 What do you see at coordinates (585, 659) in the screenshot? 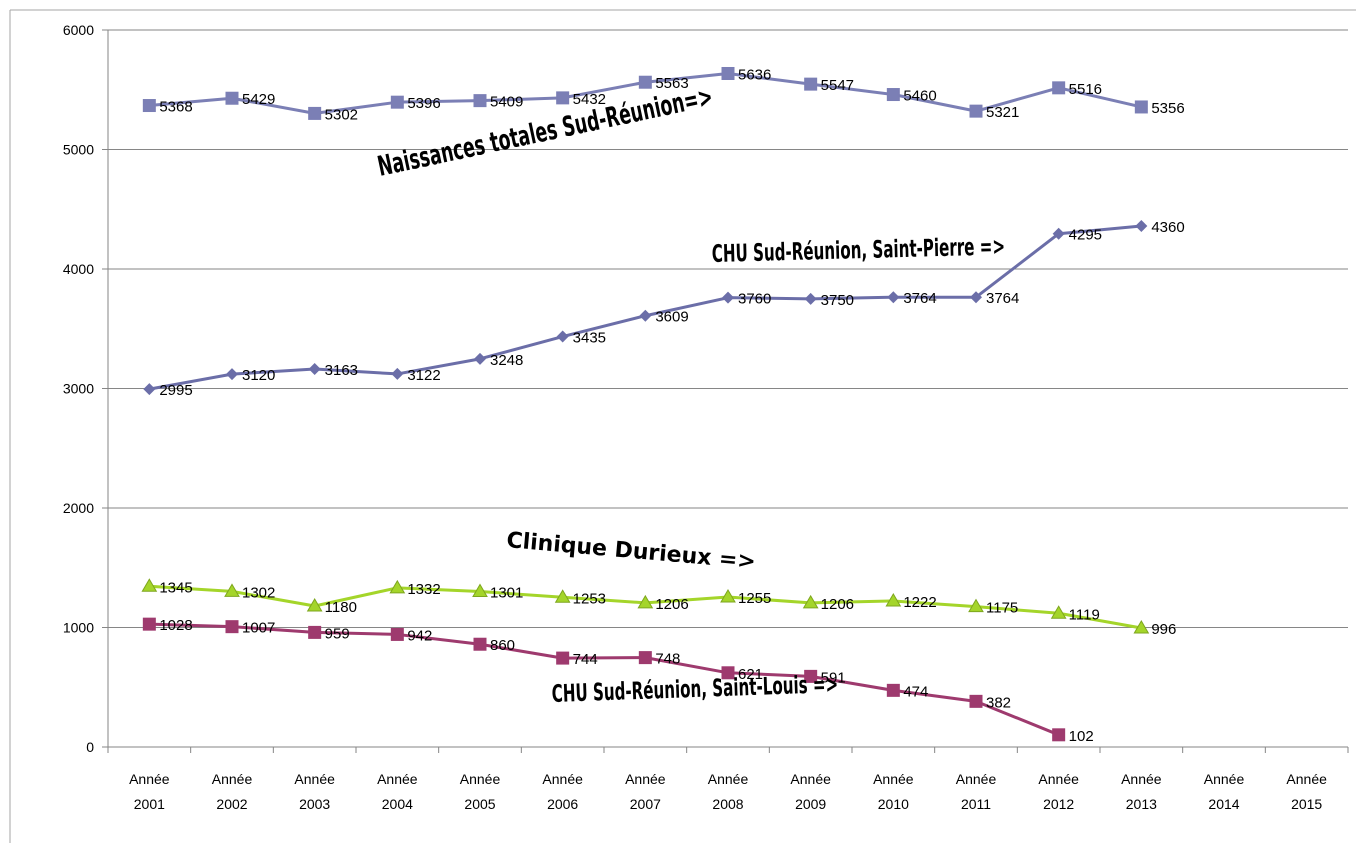
I see `data-label-saint_louis: 744` at bounding box center [585, 659].